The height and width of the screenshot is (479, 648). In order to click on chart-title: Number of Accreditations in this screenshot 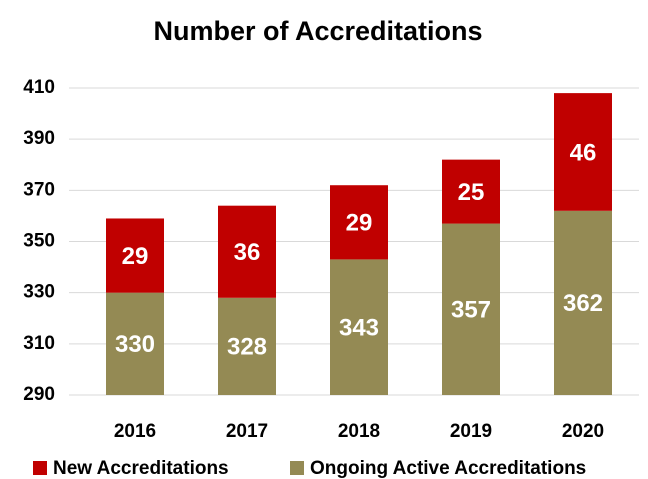, I will do `click(317, 31)`.